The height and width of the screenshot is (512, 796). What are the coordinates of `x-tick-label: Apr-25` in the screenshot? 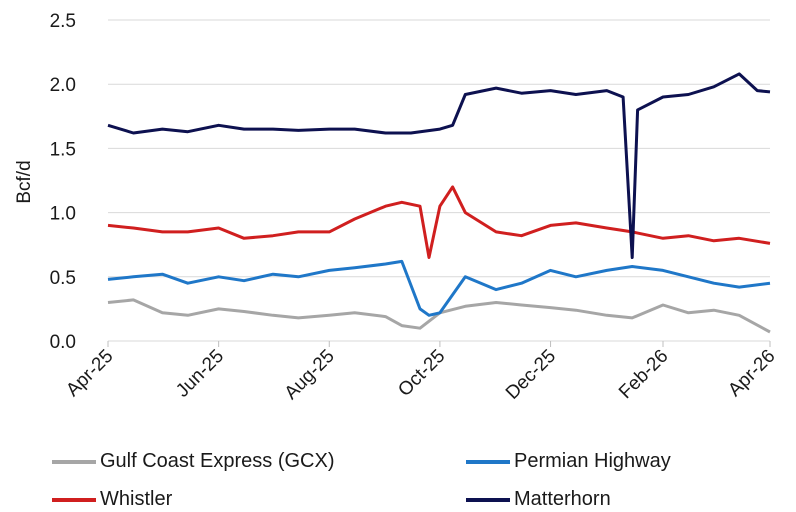 It's located at (89, 373).